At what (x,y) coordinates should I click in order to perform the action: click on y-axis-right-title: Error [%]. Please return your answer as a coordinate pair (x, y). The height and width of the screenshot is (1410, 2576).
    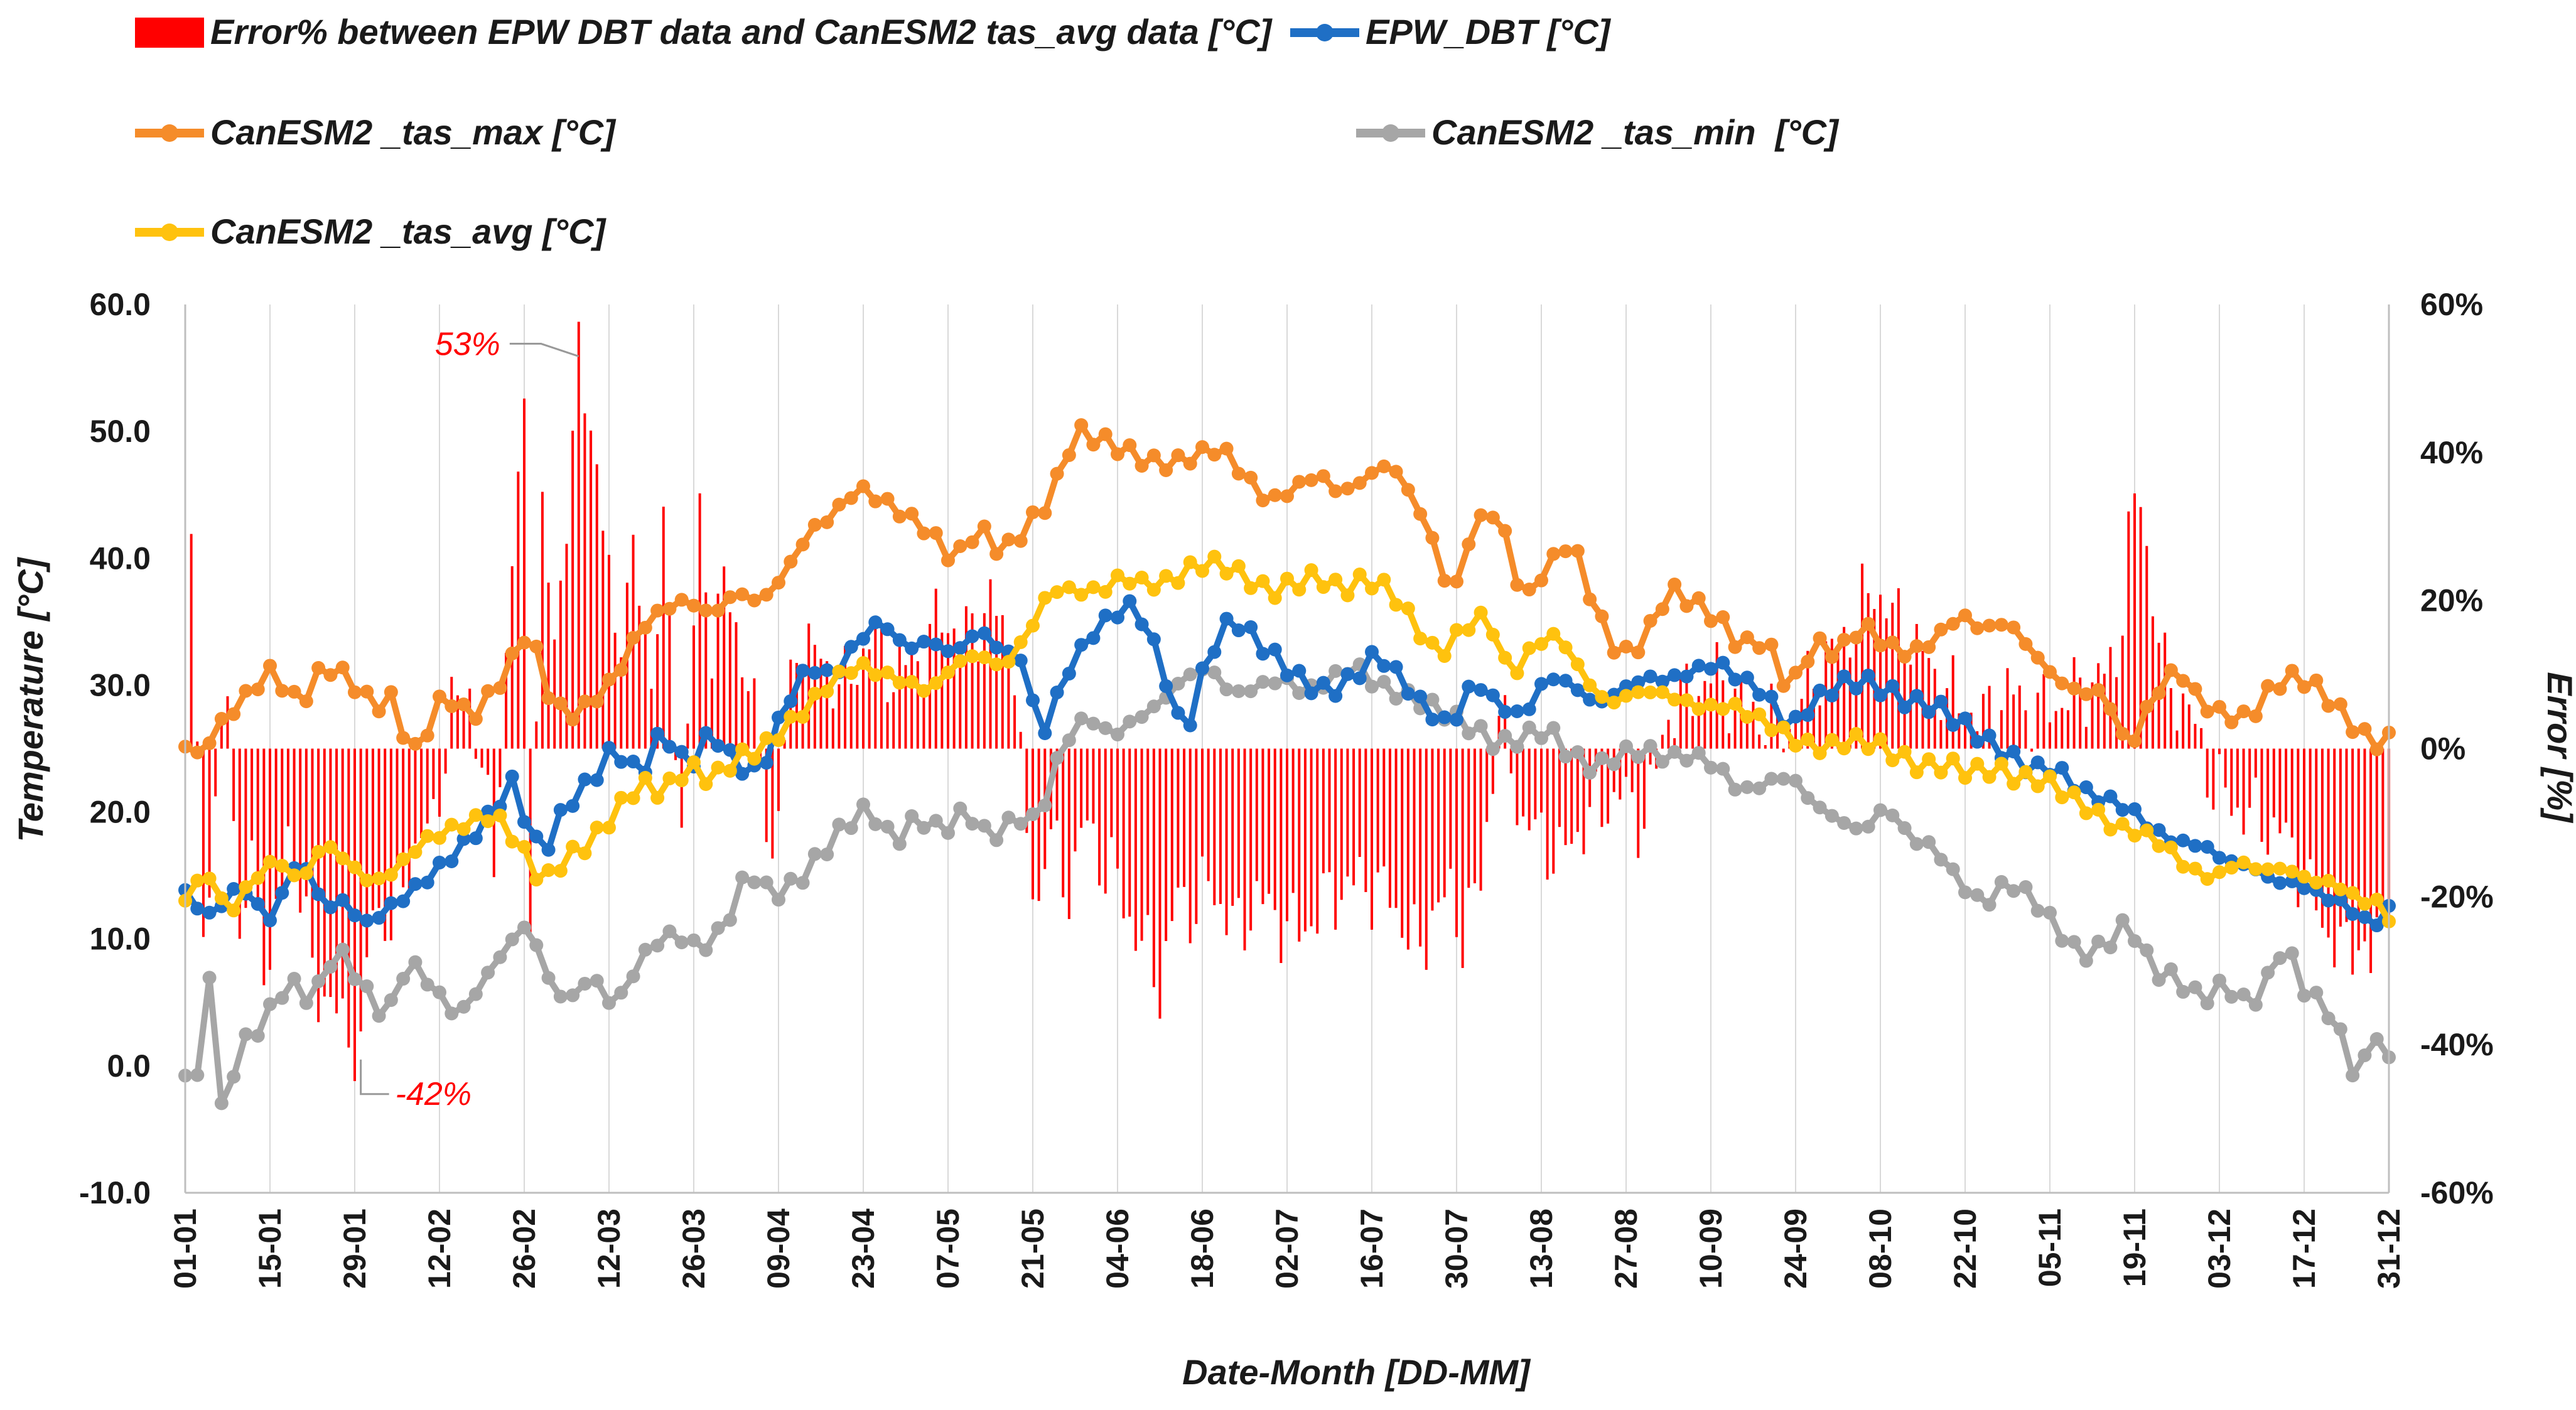
    Looking at the image, I should click on (2558, 748).